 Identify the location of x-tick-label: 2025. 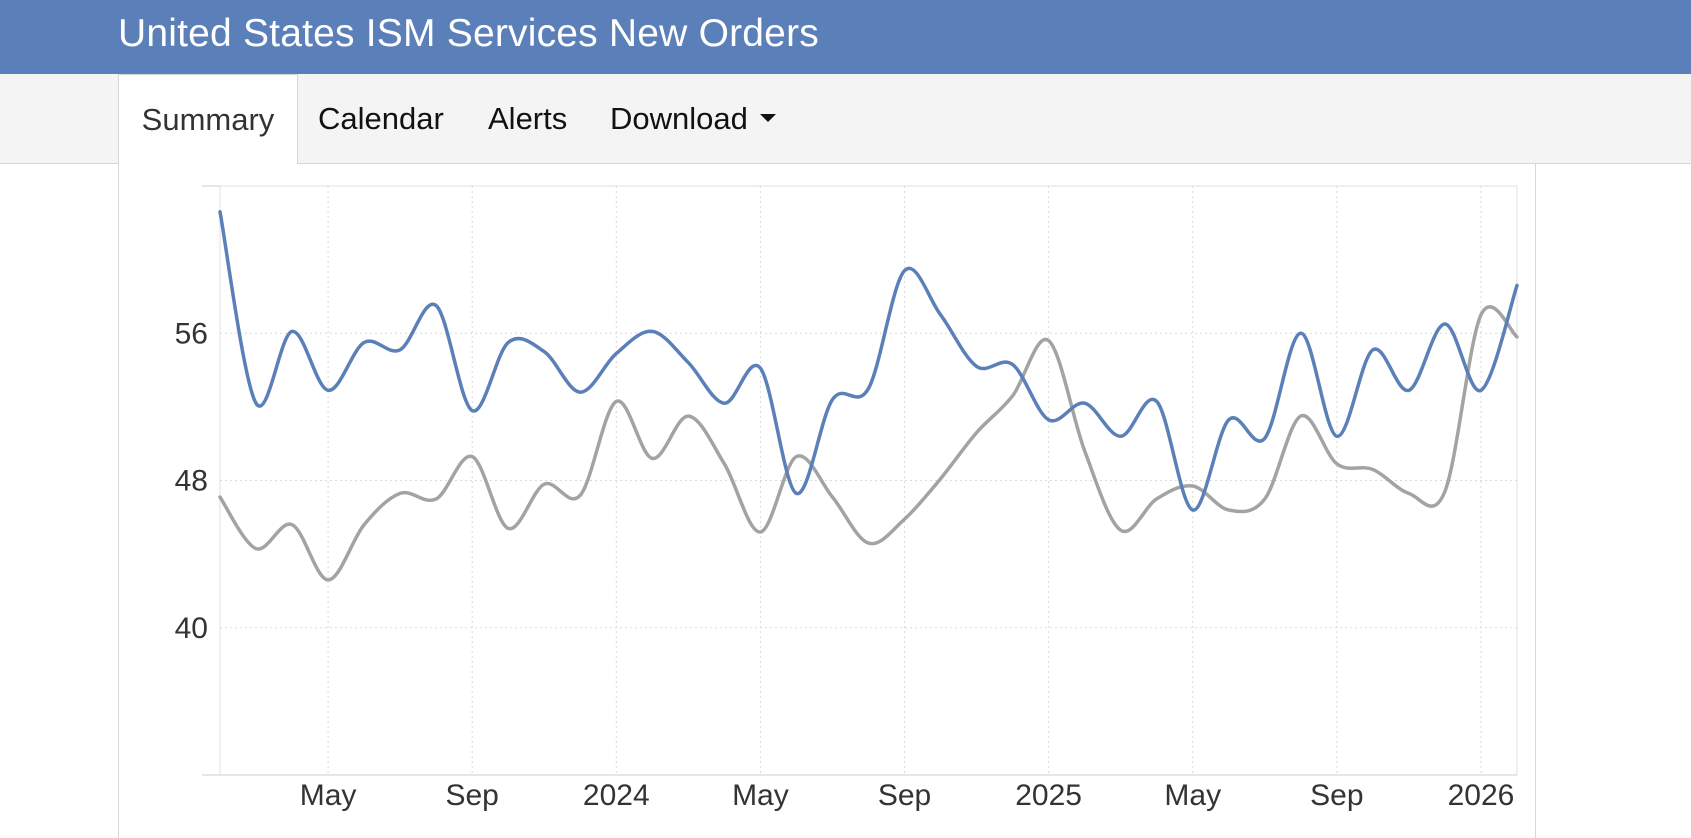
(1048, 795).